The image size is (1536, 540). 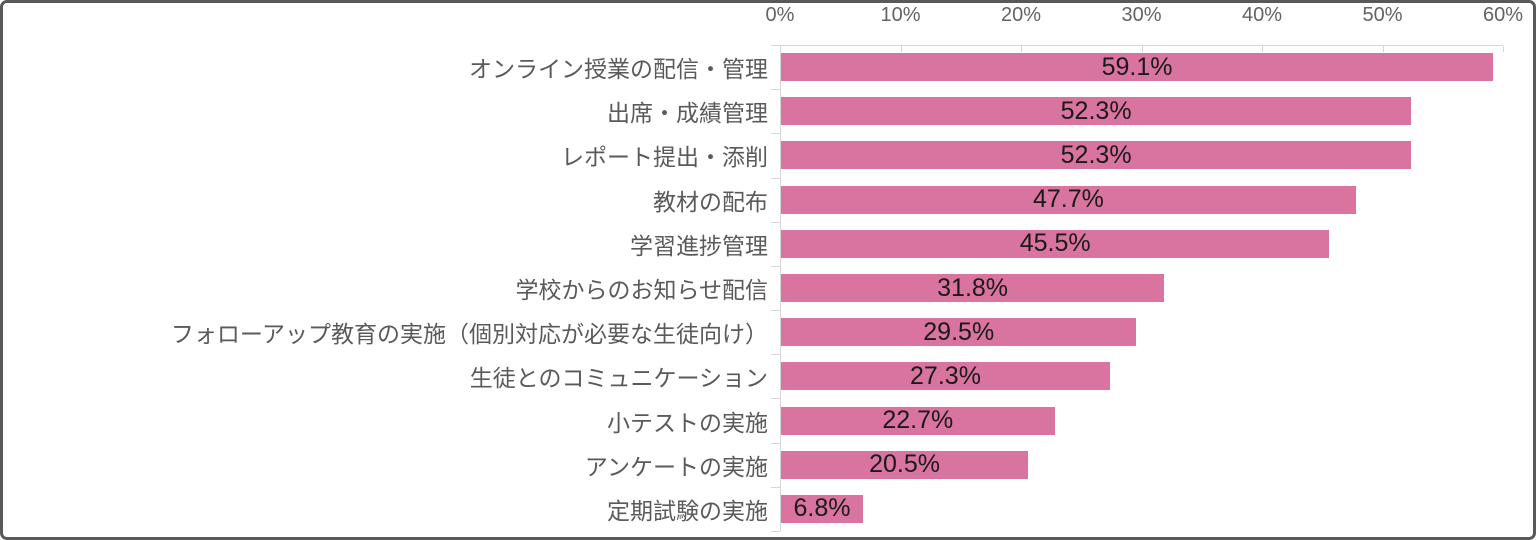 I want to click on x-axis-tick-label: 40%, so click(x=1262, y=15).